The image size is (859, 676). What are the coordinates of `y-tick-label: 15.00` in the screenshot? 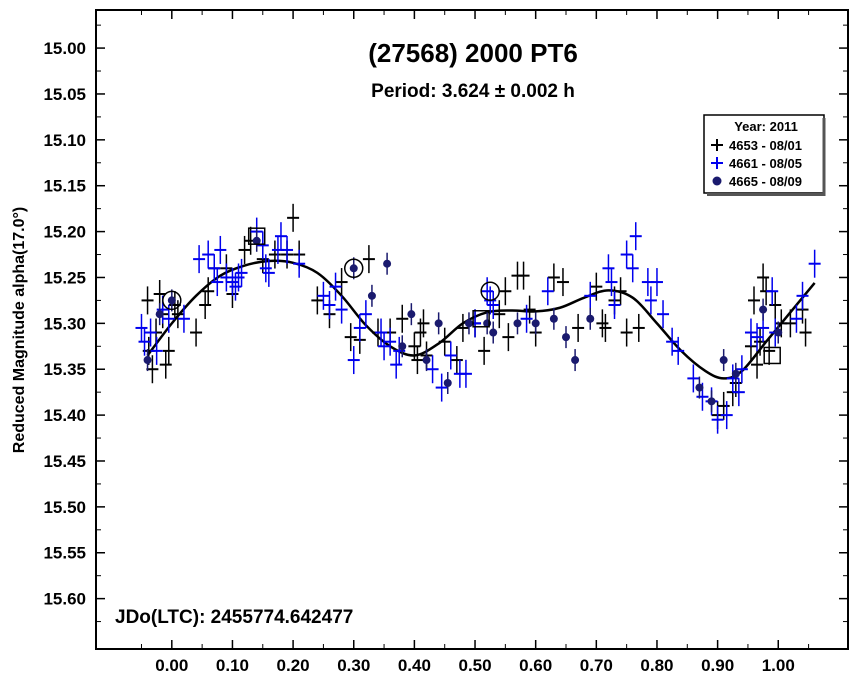 It's located at (64, 48).